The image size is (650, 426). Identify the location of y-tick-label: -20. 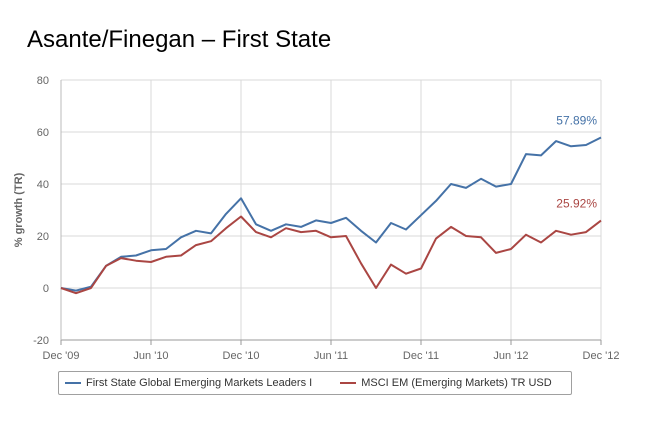
(41, 341).